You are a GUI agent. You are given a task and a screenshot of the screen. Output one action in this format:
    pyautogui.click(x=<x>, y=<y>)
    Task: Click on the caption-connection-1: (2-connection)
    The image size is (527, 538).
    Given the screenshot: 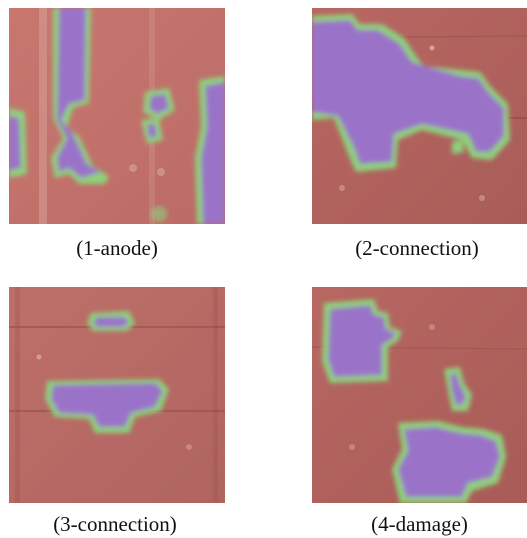 What is the action you would take?
    pyautogui.click(x=417, y=248)
    